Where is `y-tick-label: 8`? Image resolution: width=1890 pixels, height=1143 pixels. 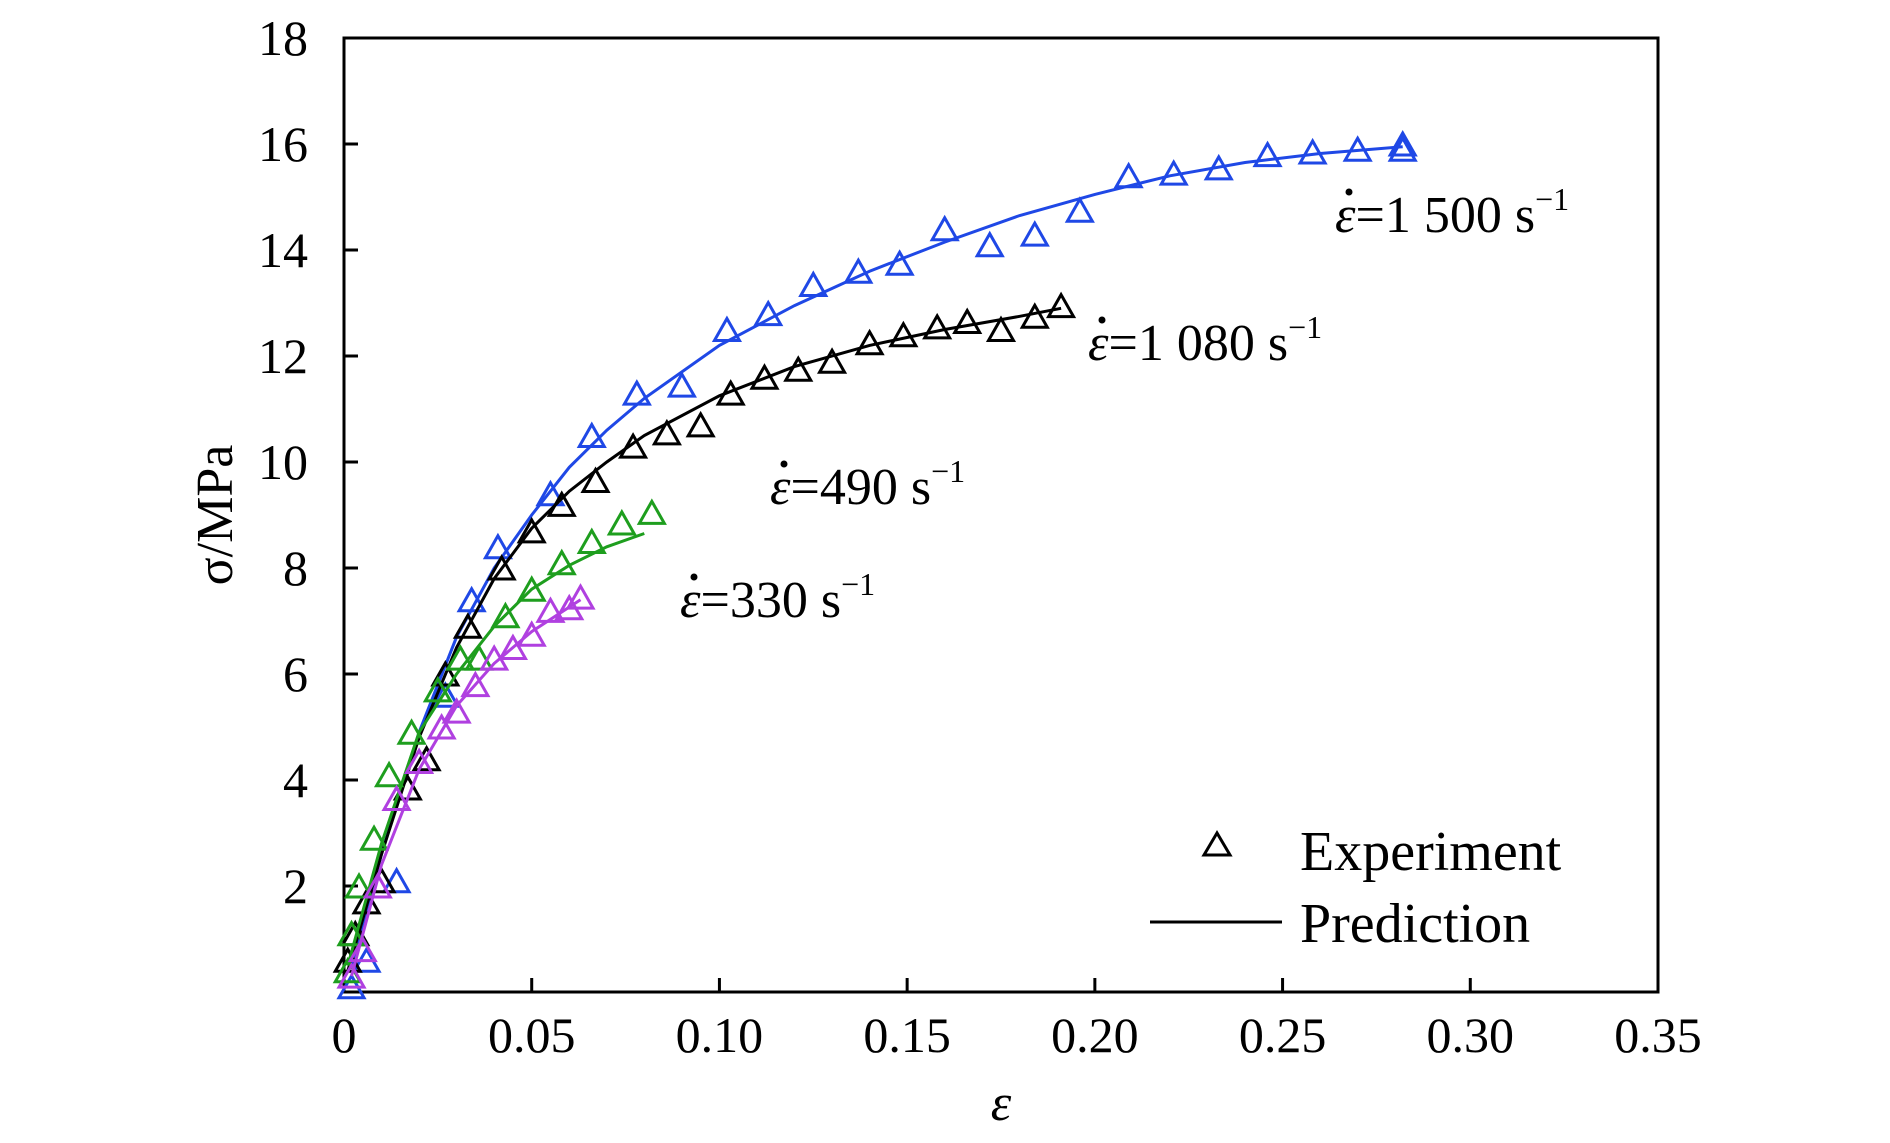
y-tick-label: 8 is located at coordinates (295, 568).